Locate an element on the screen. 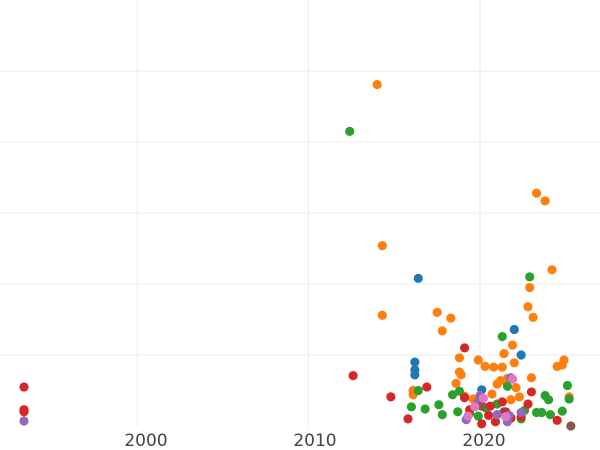 The height and width of the screenshot is (450, 600). x-axis: 2000 2010 2020 is located at coordinates (314, 440).